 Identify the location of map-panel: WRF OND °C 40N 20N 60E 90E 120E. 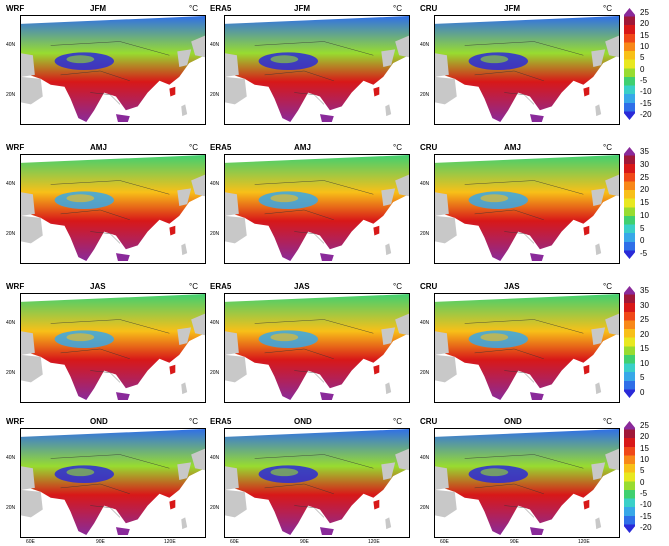
(105, 481).